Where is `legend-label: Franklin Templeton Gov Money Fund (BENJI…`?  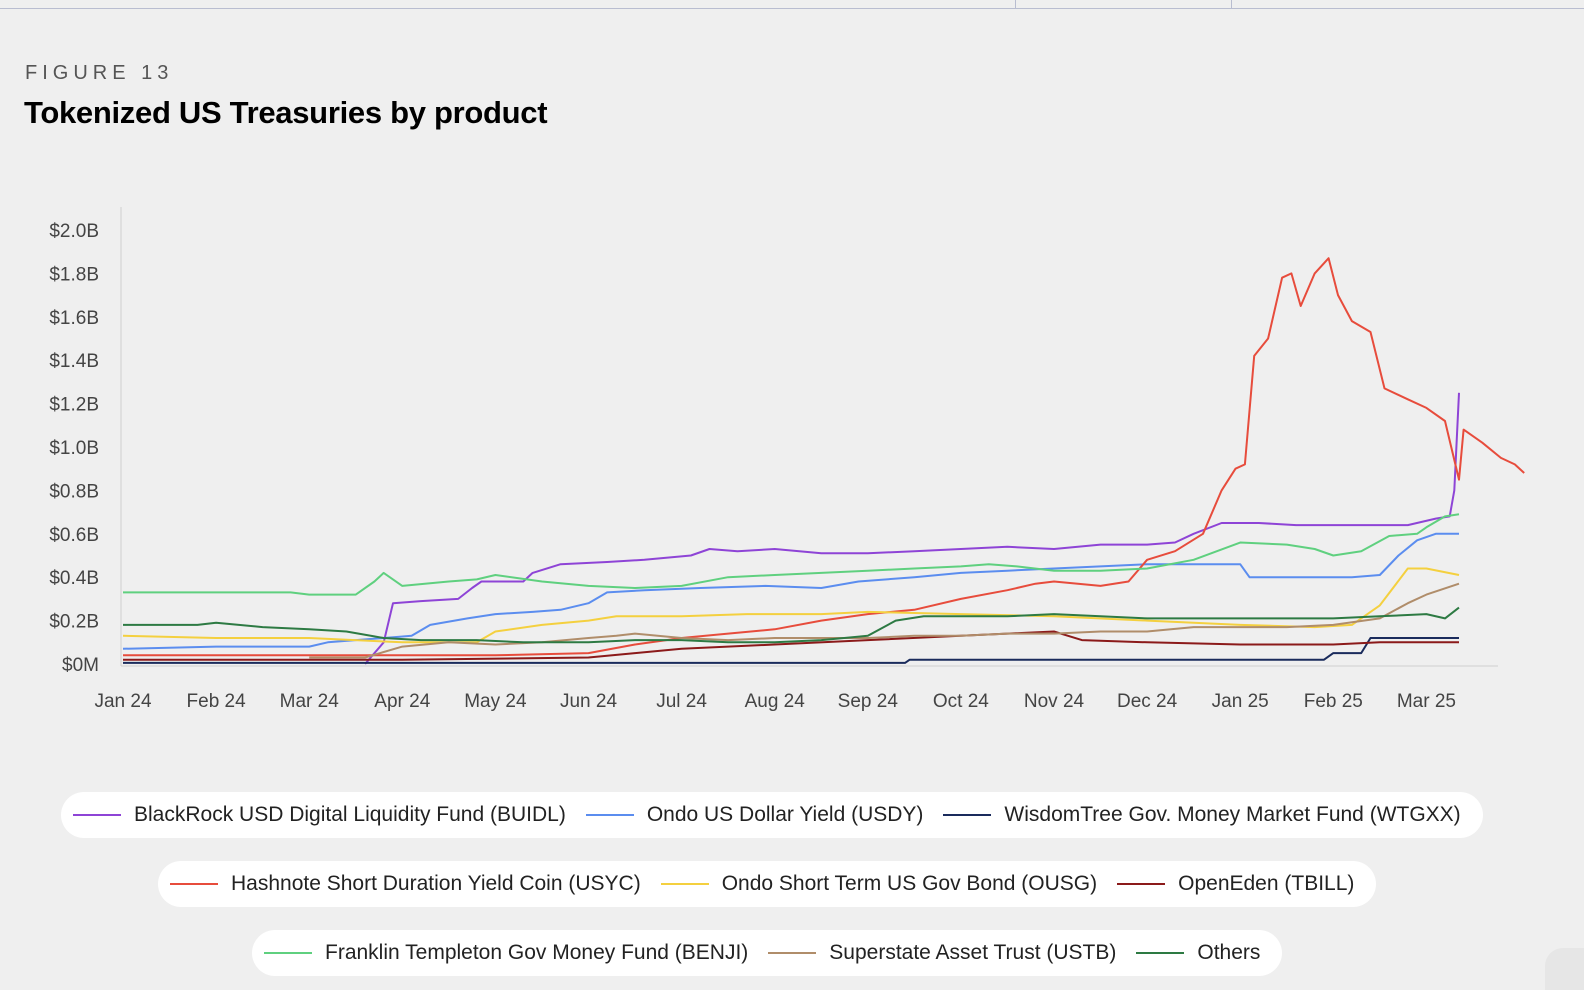
legend-label: Franklin Templeton Gov Money Fund (BENJI… is located at coordinates (537, 952).